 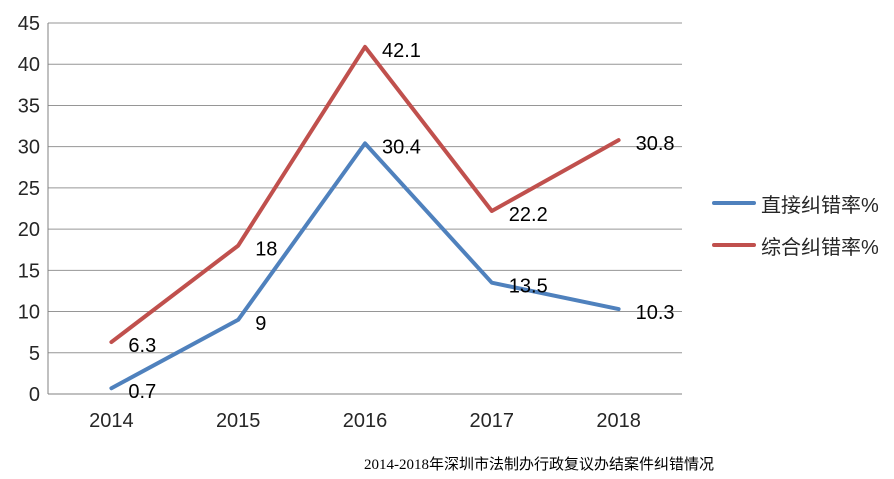 I want to click on data-label: 9, so click(x=260, y=324).